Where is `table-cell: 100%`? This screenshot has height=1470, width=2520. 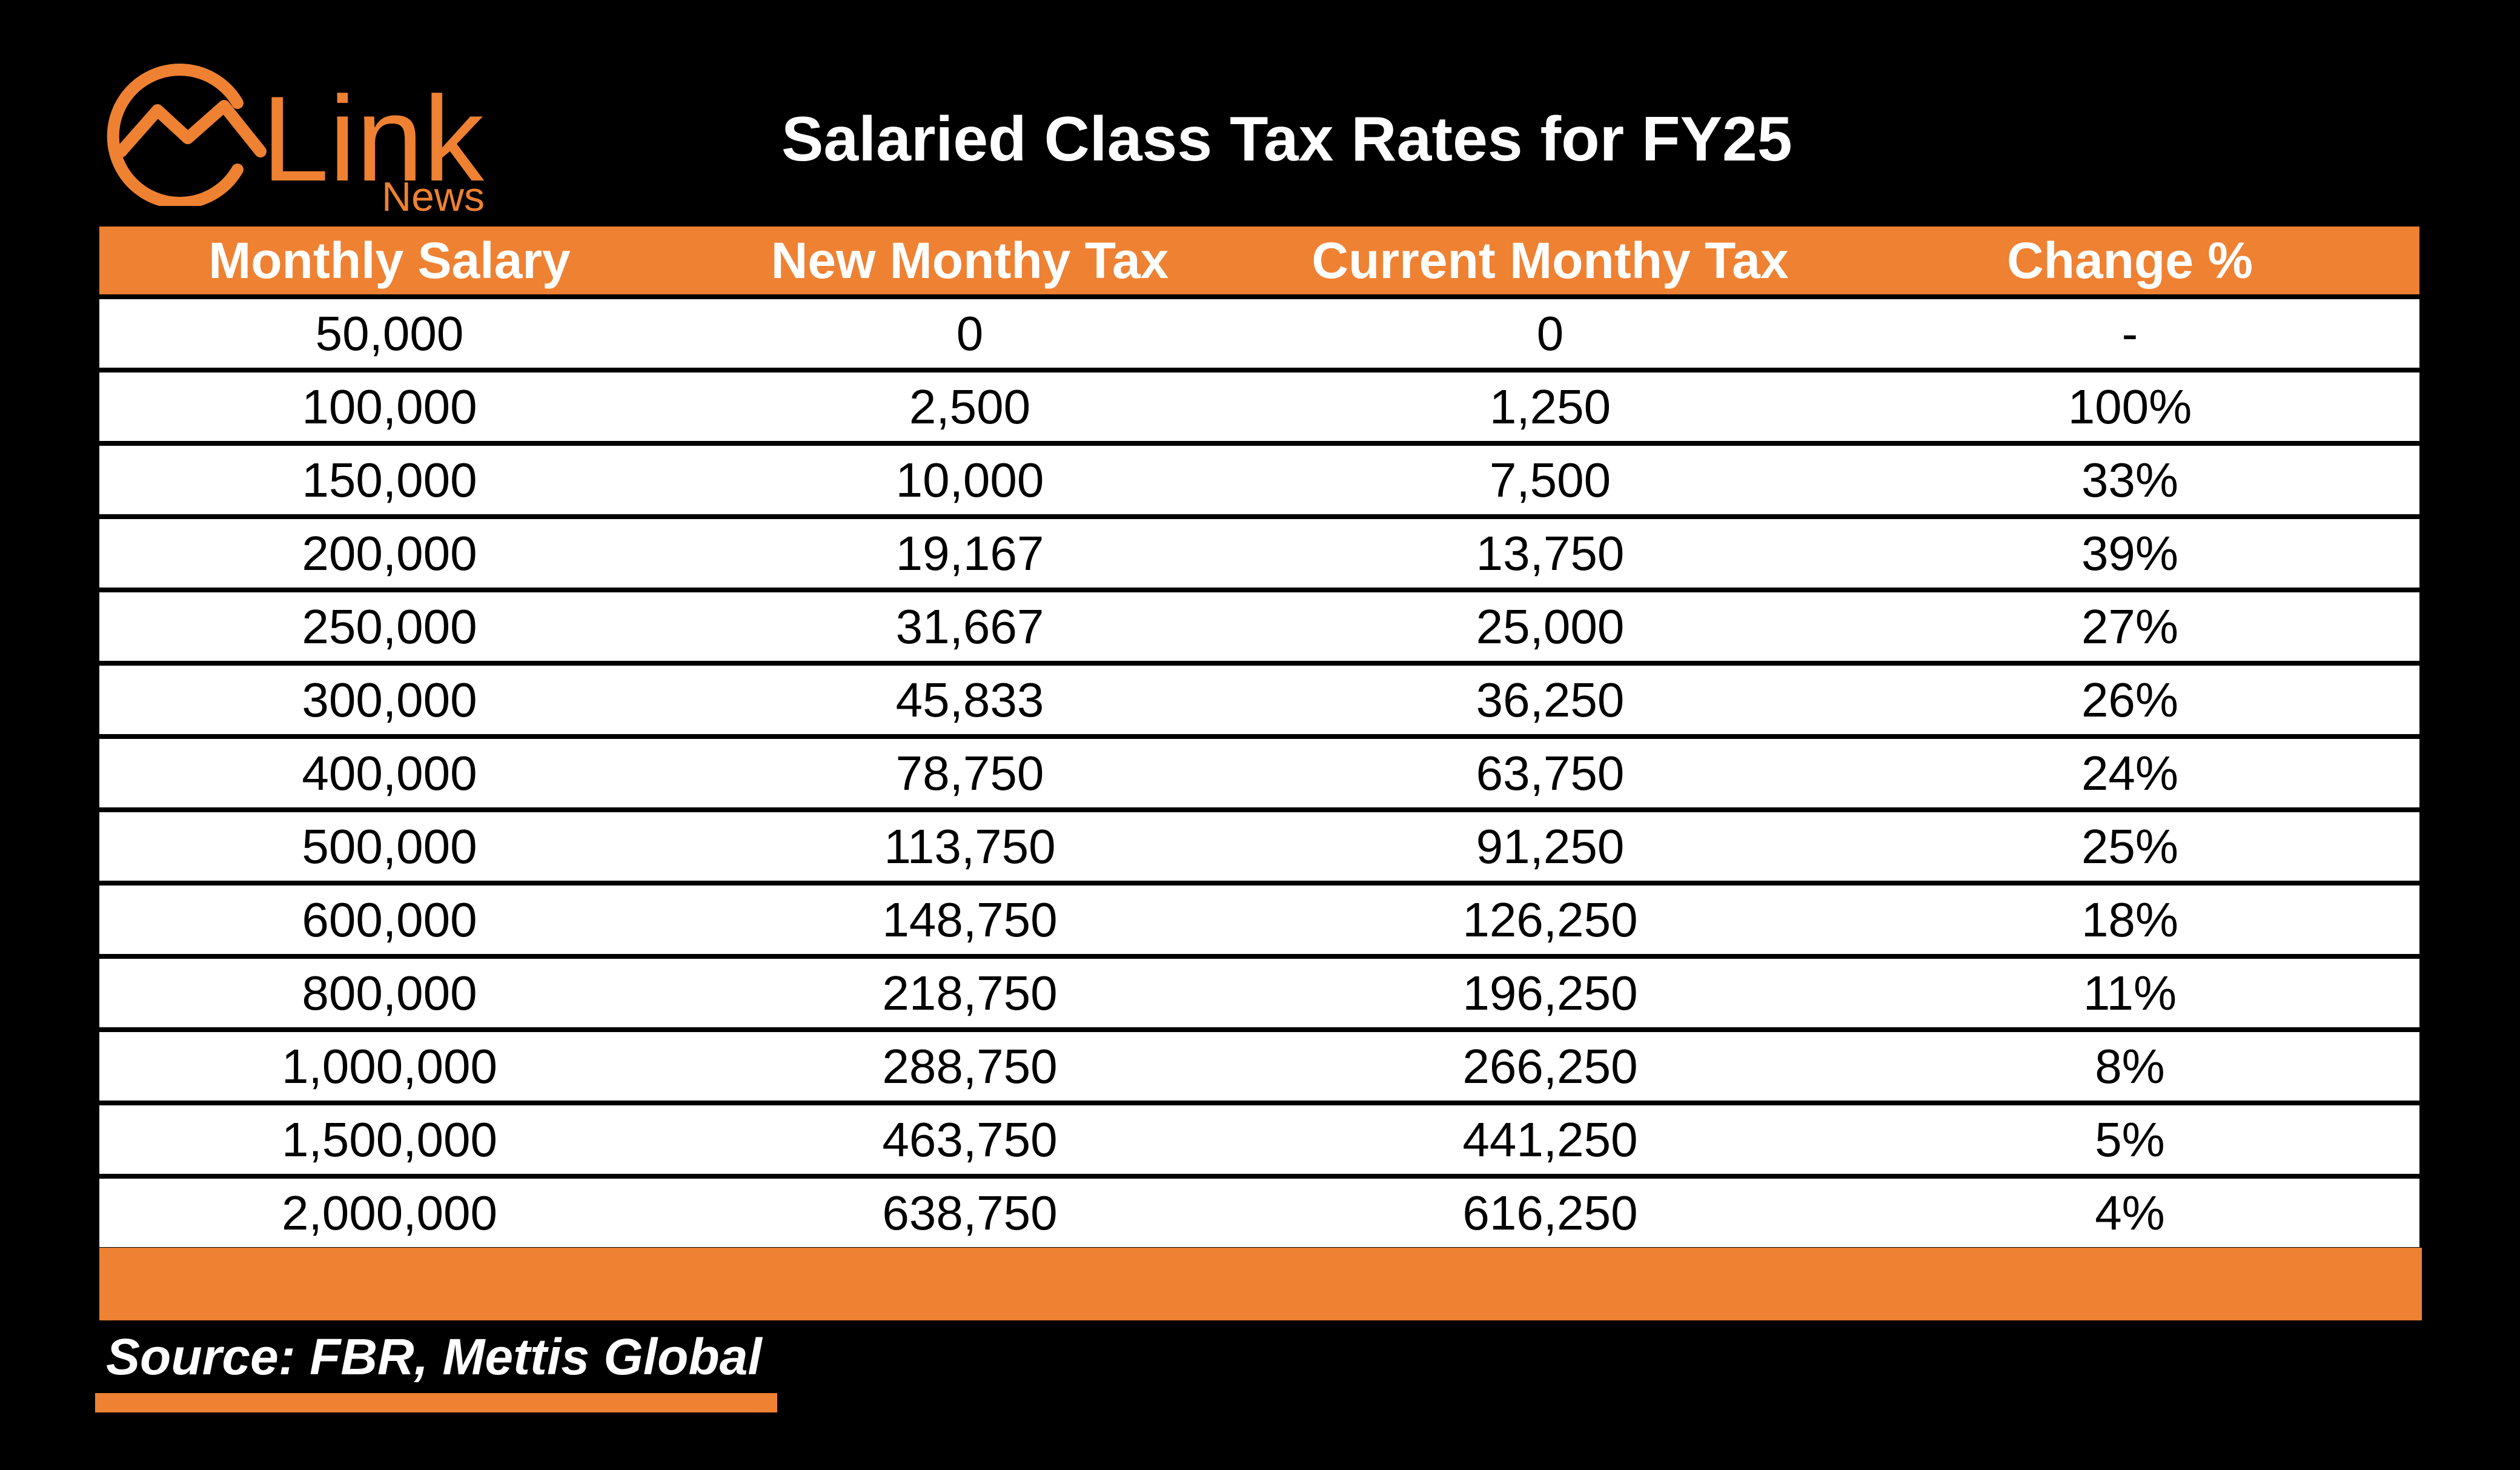
table-cell: 100% is located at coordinates (2129, 405).